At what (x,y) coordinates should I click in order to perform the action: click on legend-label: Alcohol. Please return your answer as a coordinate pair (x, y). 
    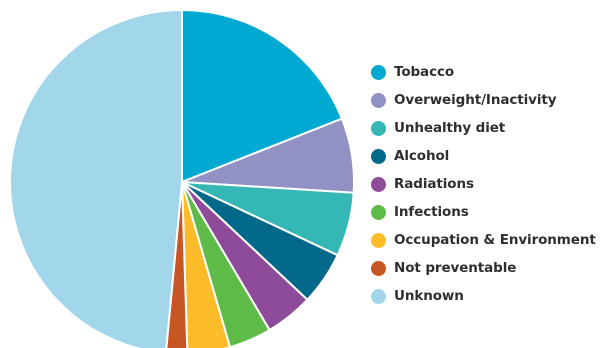
    Looking at the image, I should click on (422, 156).